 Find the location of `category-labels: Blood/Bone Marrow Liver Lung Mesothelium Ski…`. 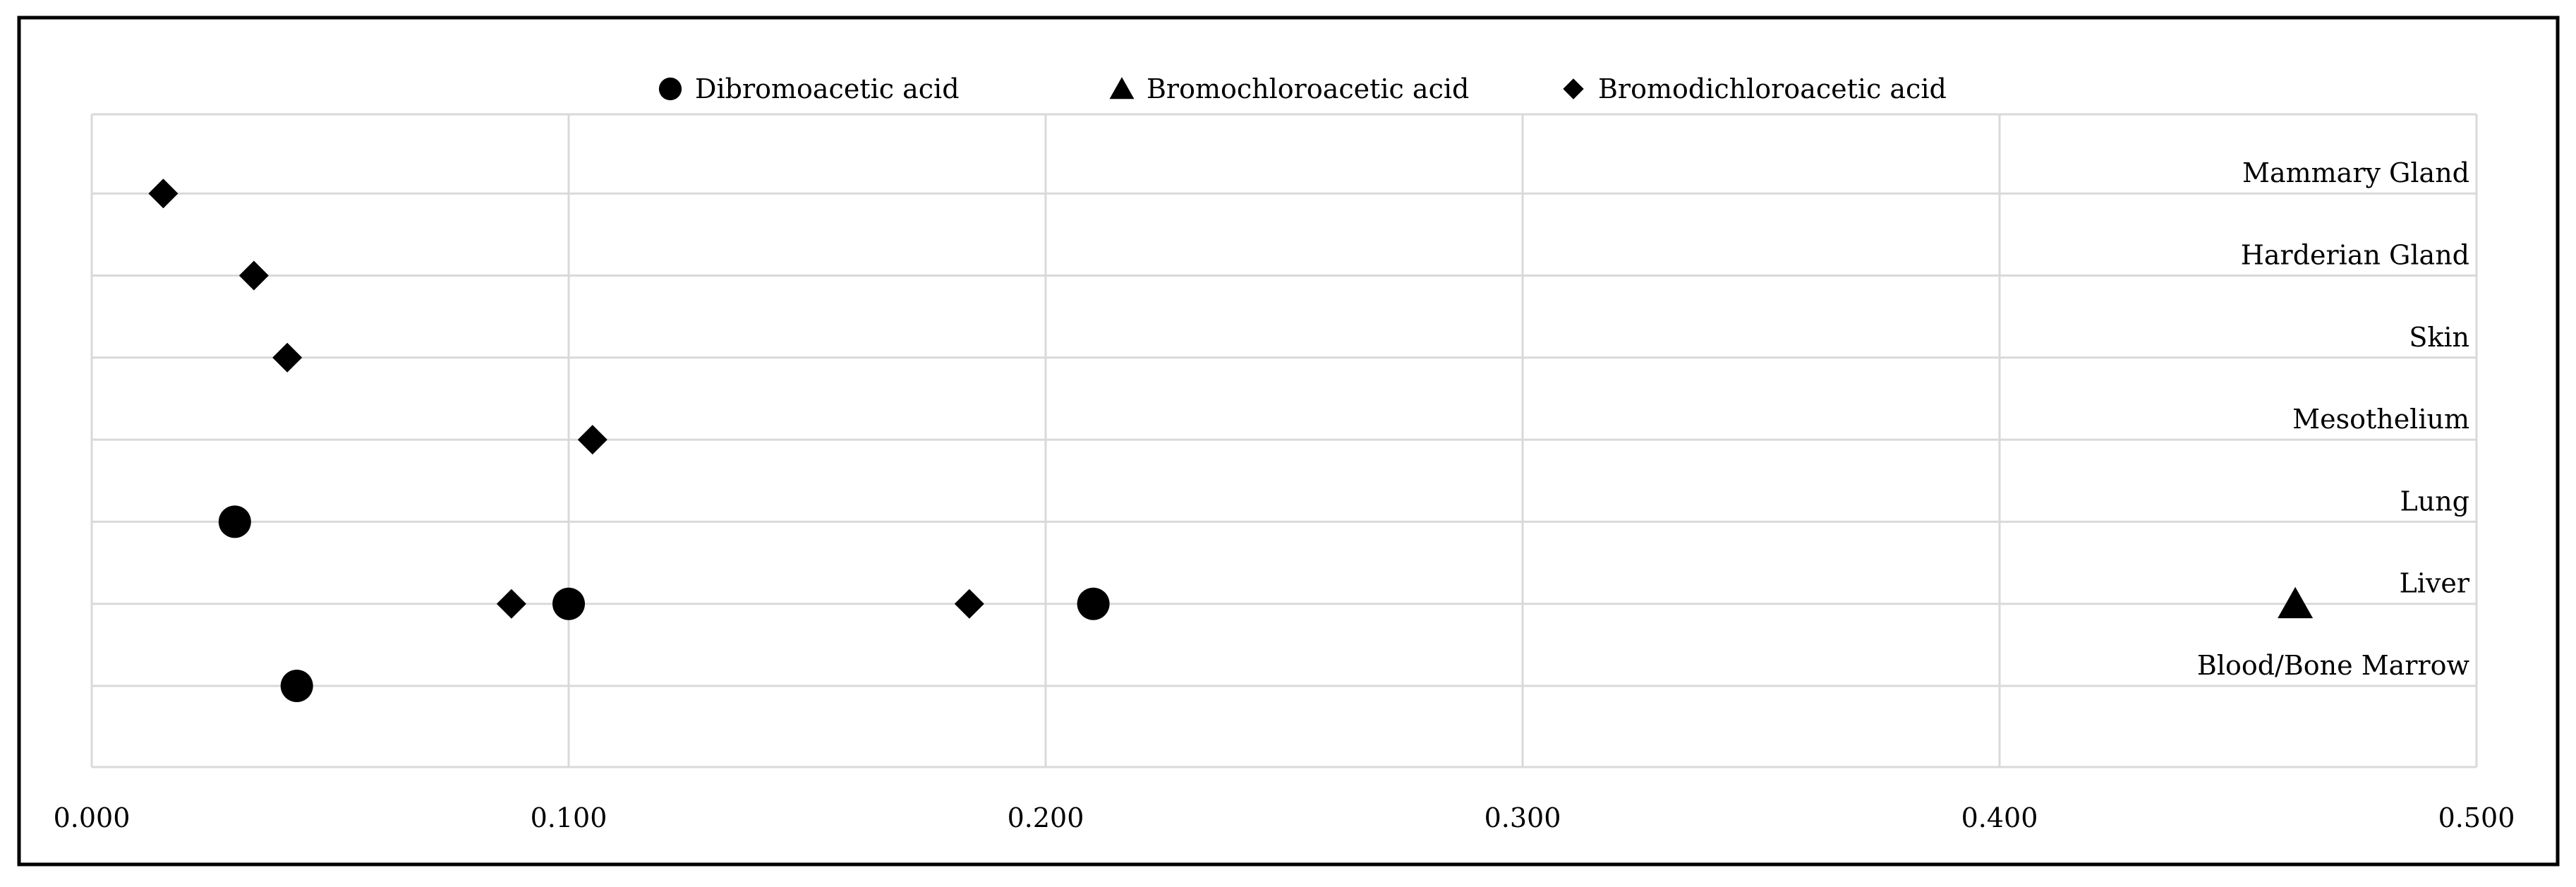

category-labels: Blood/Bone Marrow Liver Lung Mesothelium Ski… is located at coordinates (2334, 419).